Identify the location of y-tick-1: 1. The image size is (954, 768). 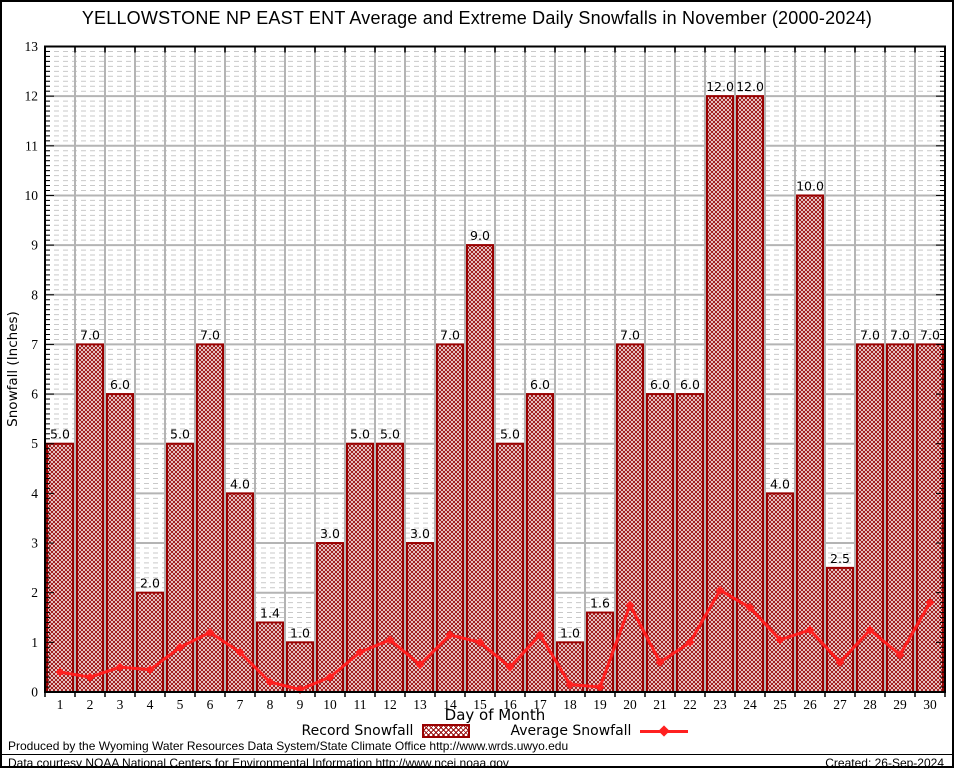
(34, 642).